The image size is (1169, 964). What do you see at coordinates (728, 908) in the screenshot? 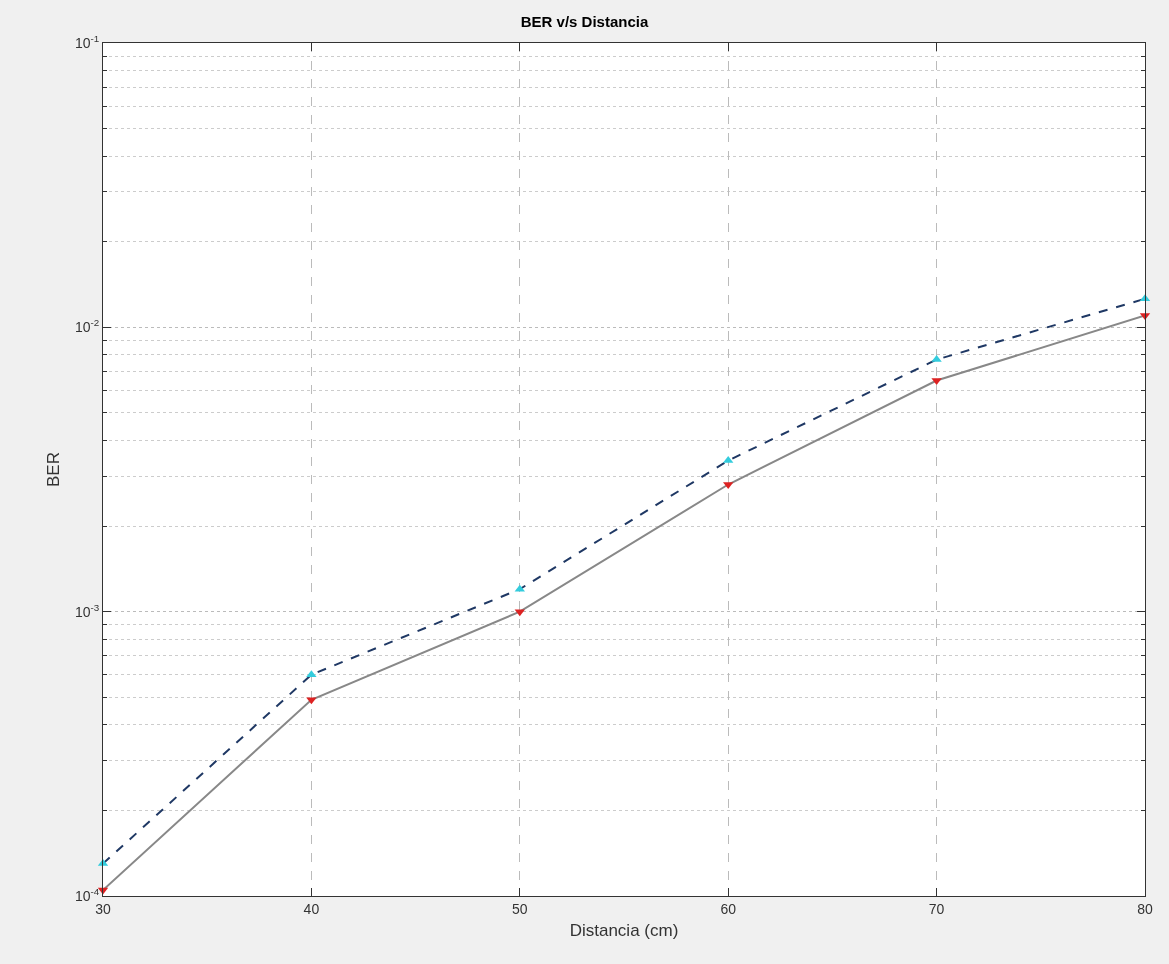
I see `x-tick-label: 60` at bounding box center [728, 908].